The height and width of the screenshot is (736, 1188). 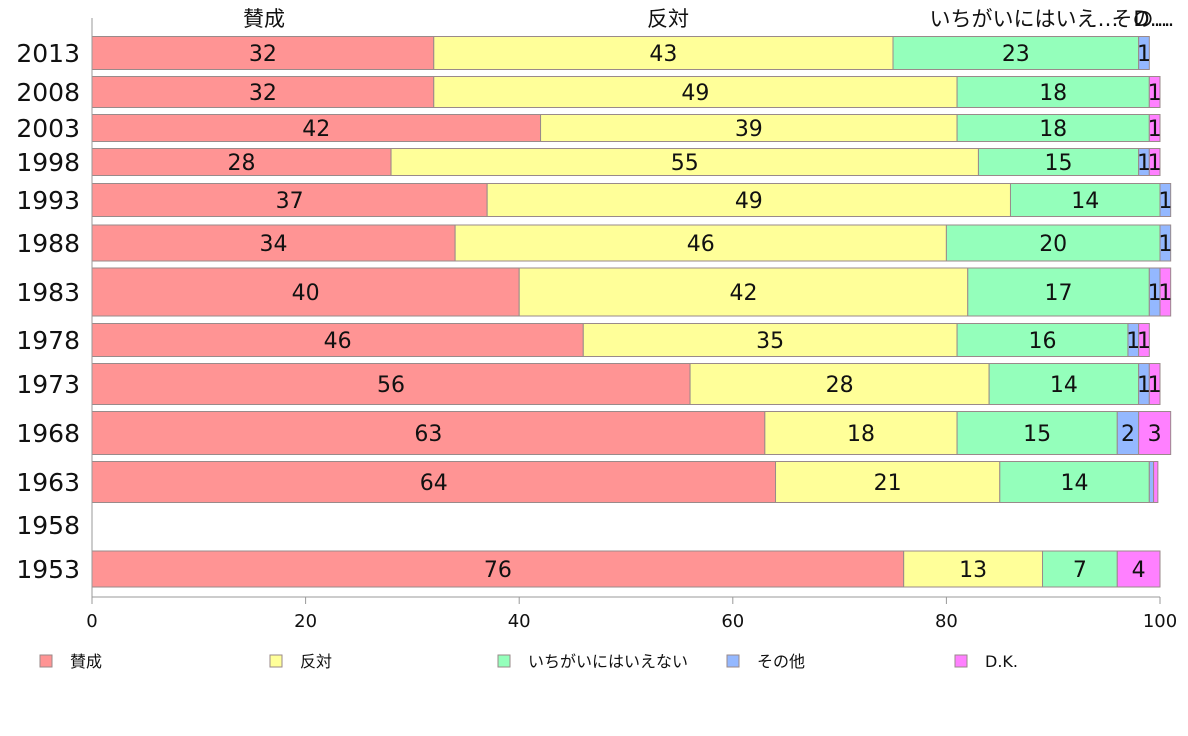 I want to click on data-label: 55, so click(x=685, y=163).